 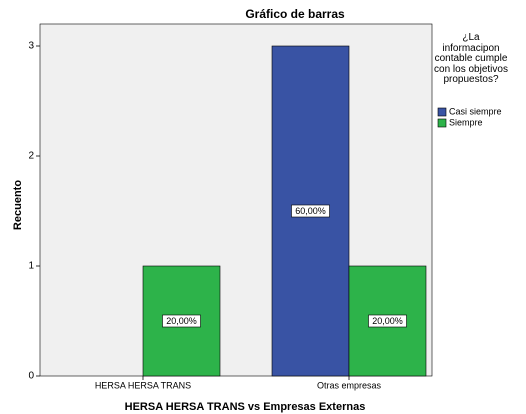 I want to click on chart-title: Gráfico de barras, so click(x=295, y=14).